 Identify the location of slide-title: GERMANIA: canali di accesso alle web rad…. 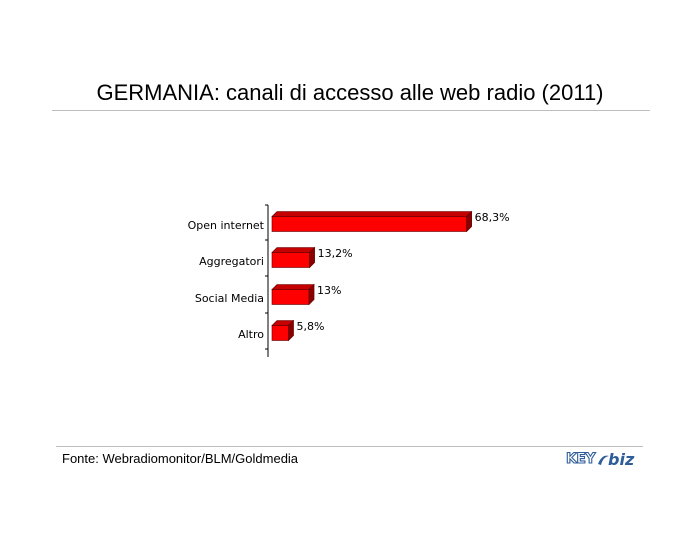
(350, 92).